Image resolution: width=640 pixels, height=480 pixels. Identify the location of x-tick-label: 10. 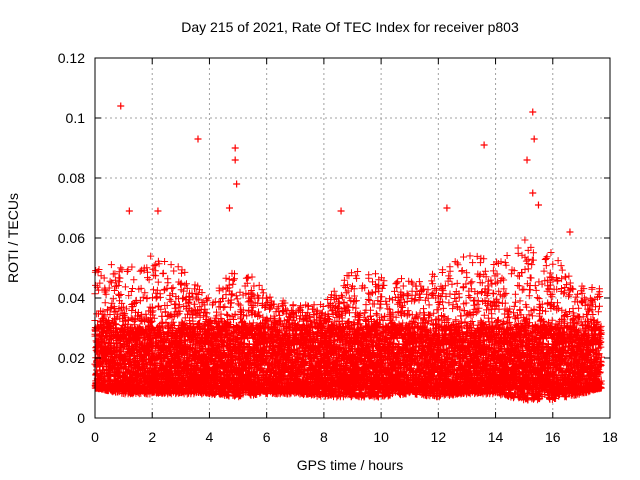
(381, 437).